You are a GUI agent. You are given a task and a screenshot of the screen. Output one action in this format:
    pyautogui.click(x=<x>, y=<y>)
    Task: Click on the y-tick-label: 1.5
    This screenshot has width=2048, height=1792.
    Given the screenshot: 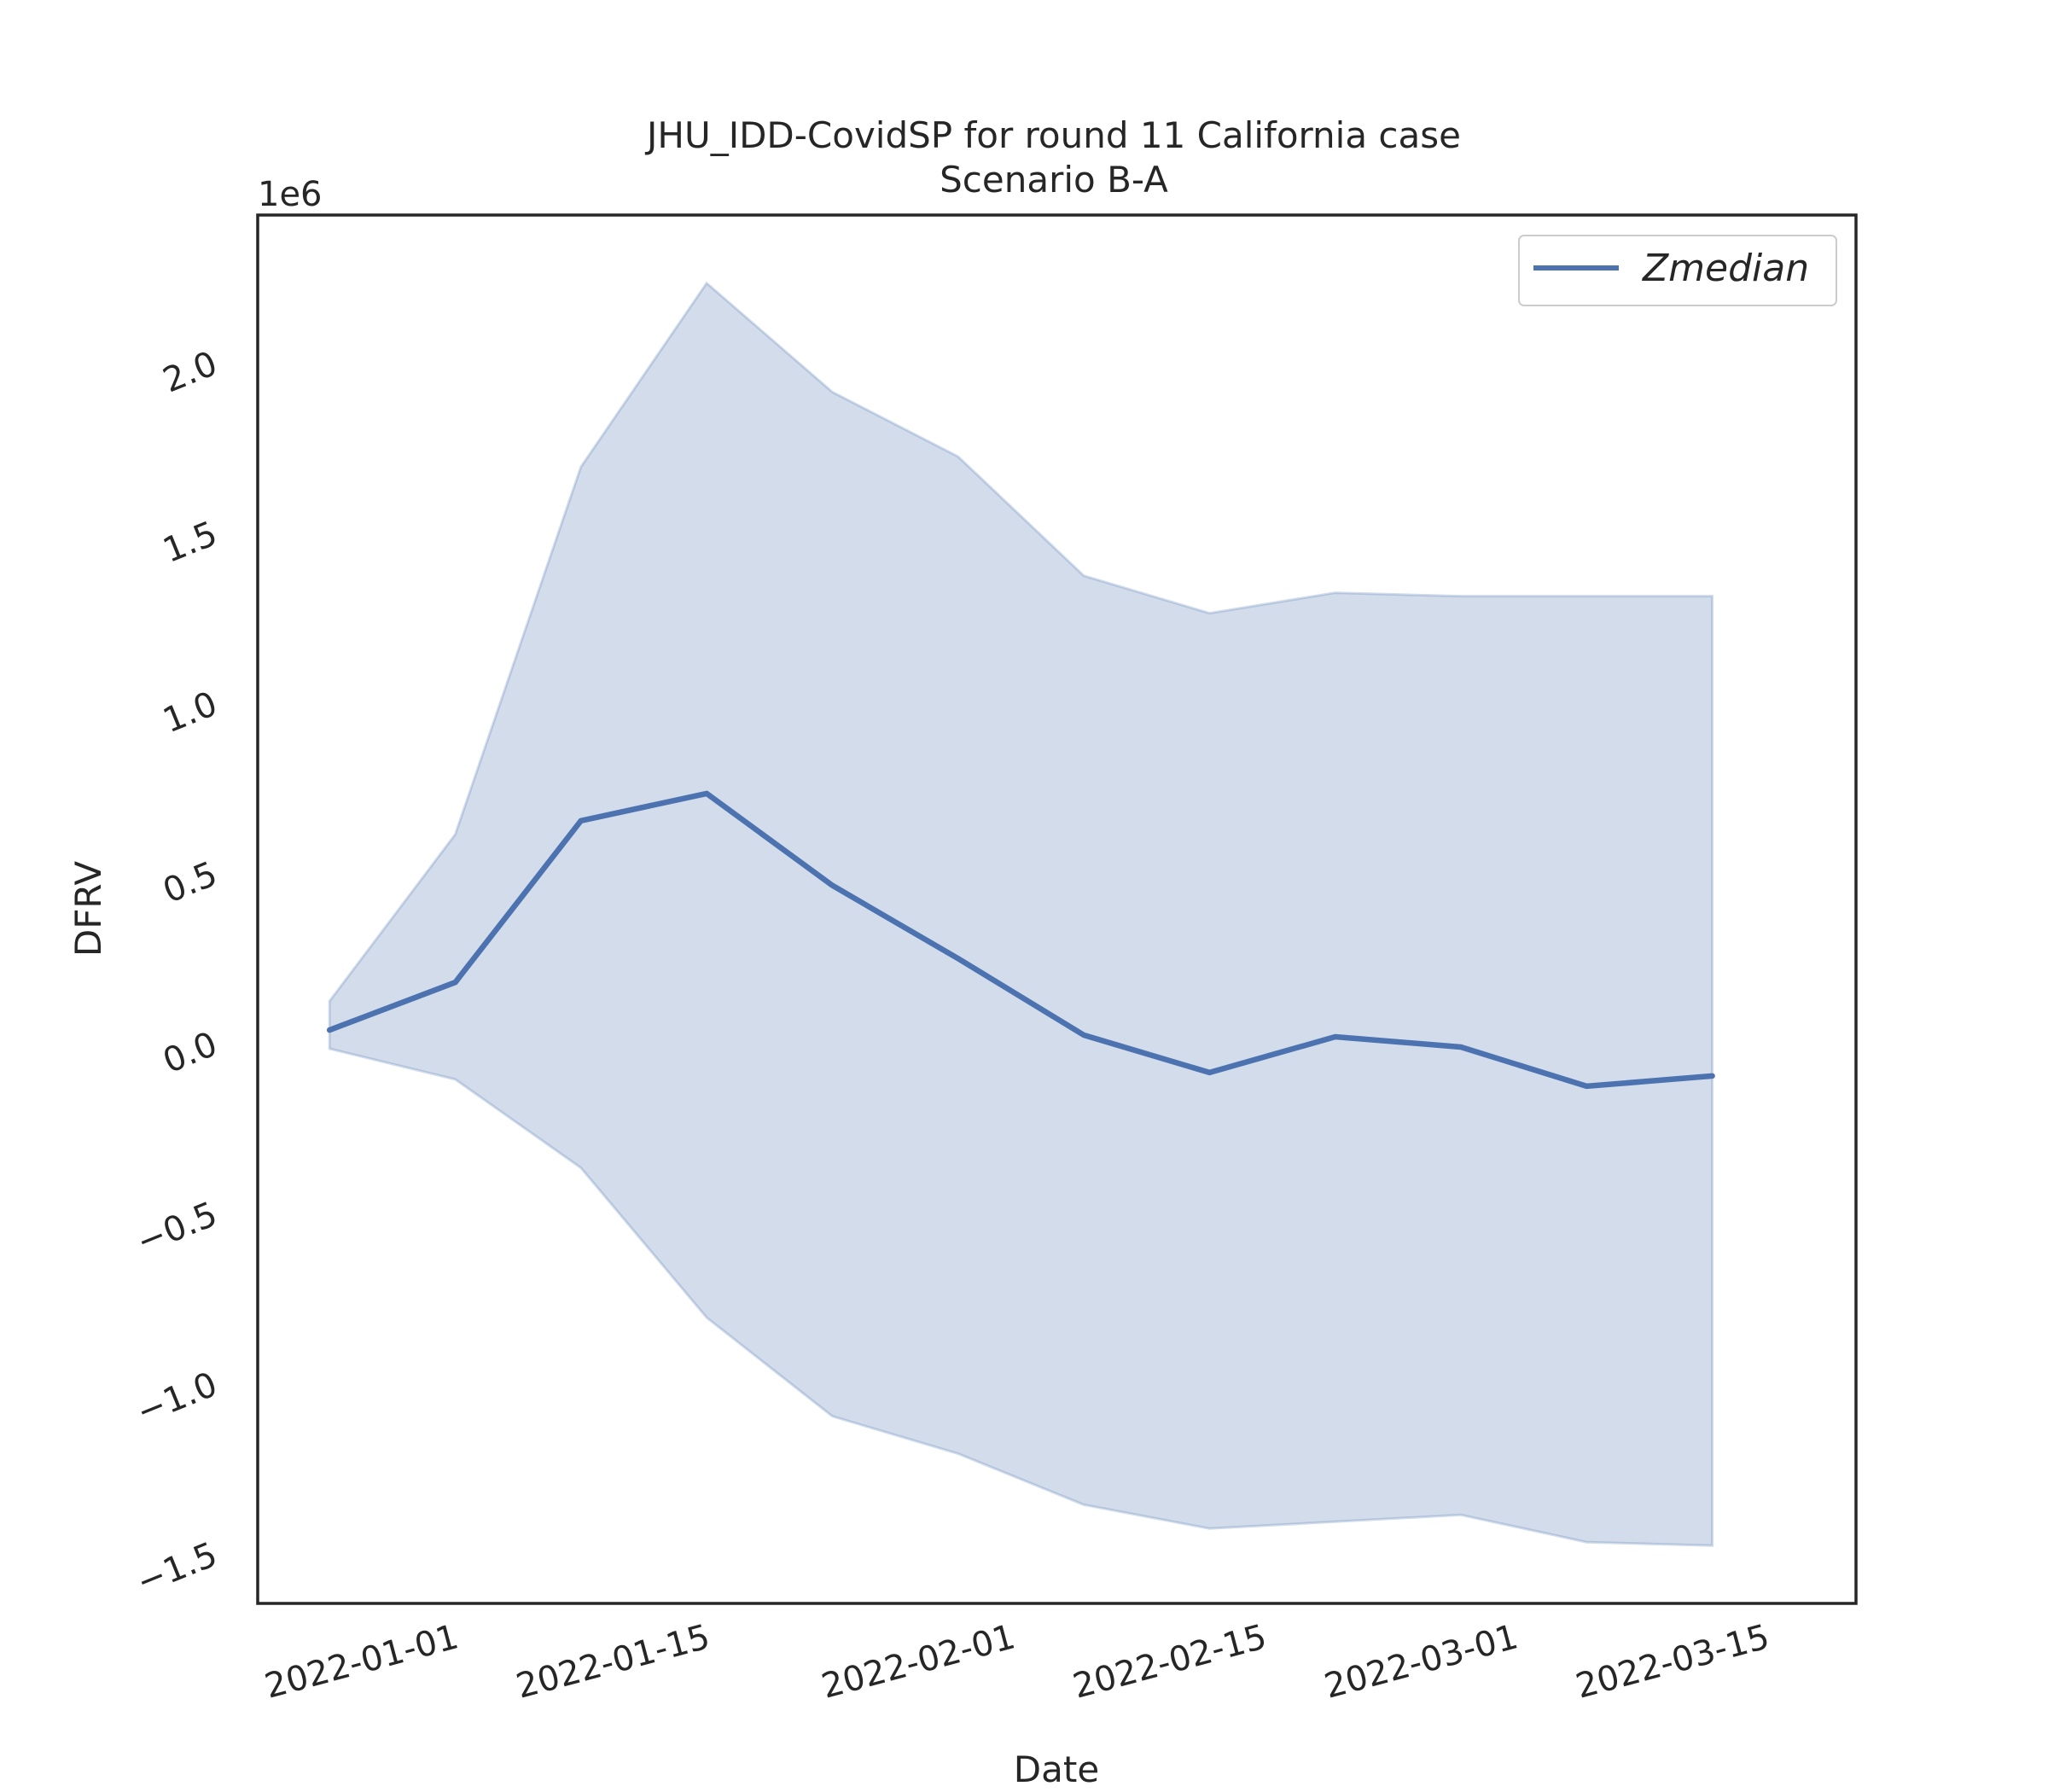 What is the action you would take?
    pyautogui.click(x=190, y=542)
    